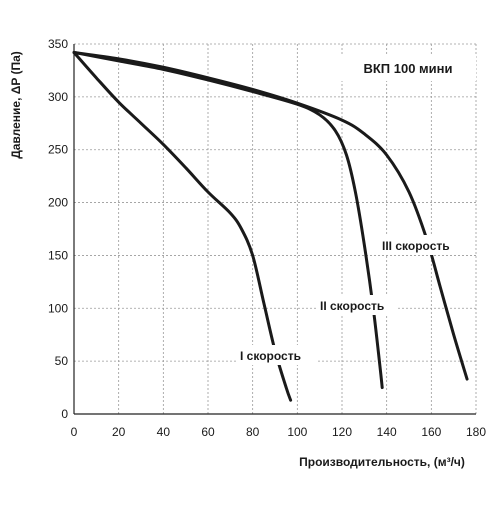  I want to click on y-axis-title: Давление, ΔP (Па), so click(16, 105).